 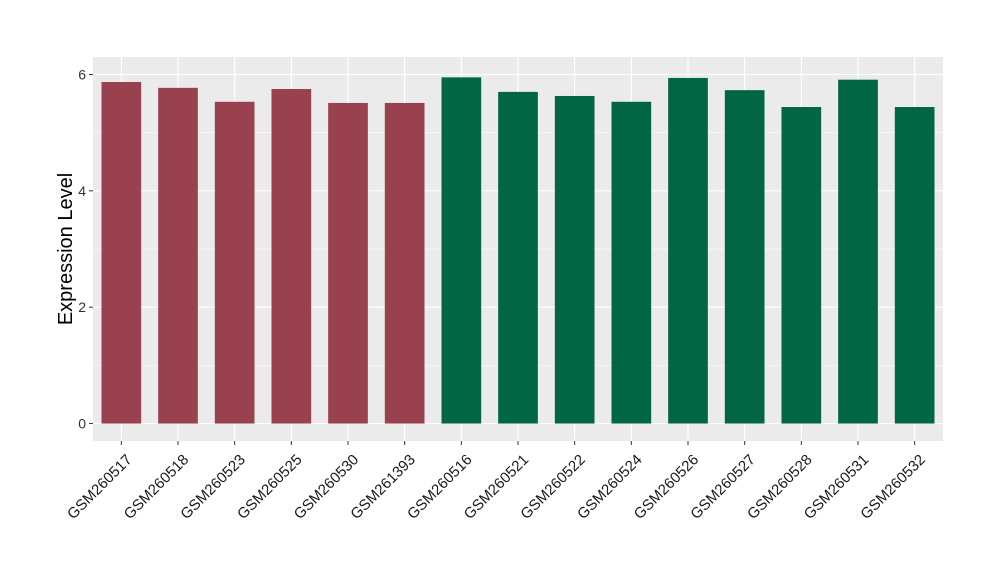 What do you see at coordinates (858, 251) in the screenshot?
I see `bar-gsm260531` at bounding box center [858, 251].